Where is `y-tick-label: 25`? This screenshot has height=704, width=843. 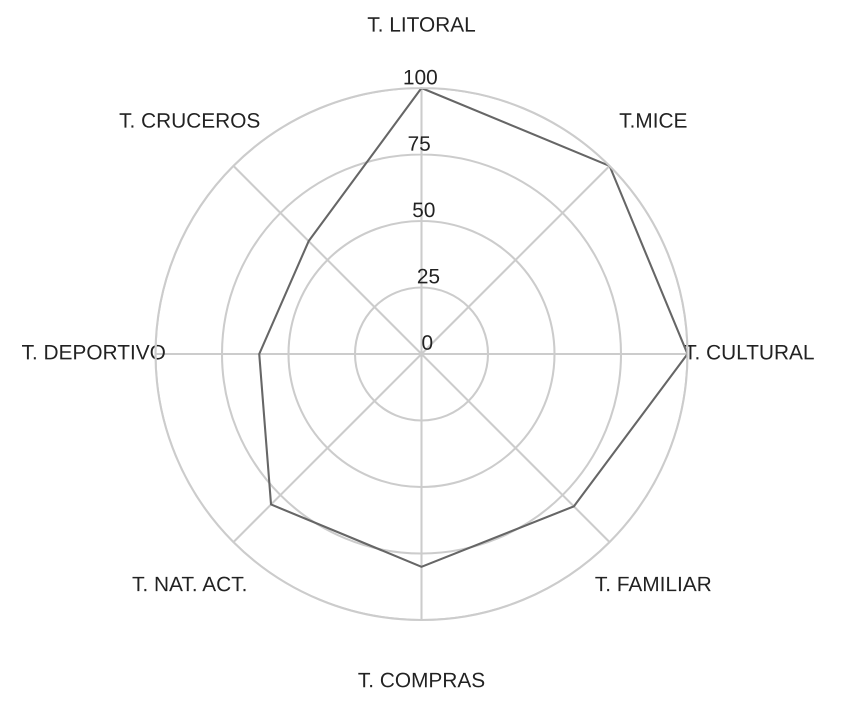
y-tick-label: 25 is located at coordinates (429, 276).